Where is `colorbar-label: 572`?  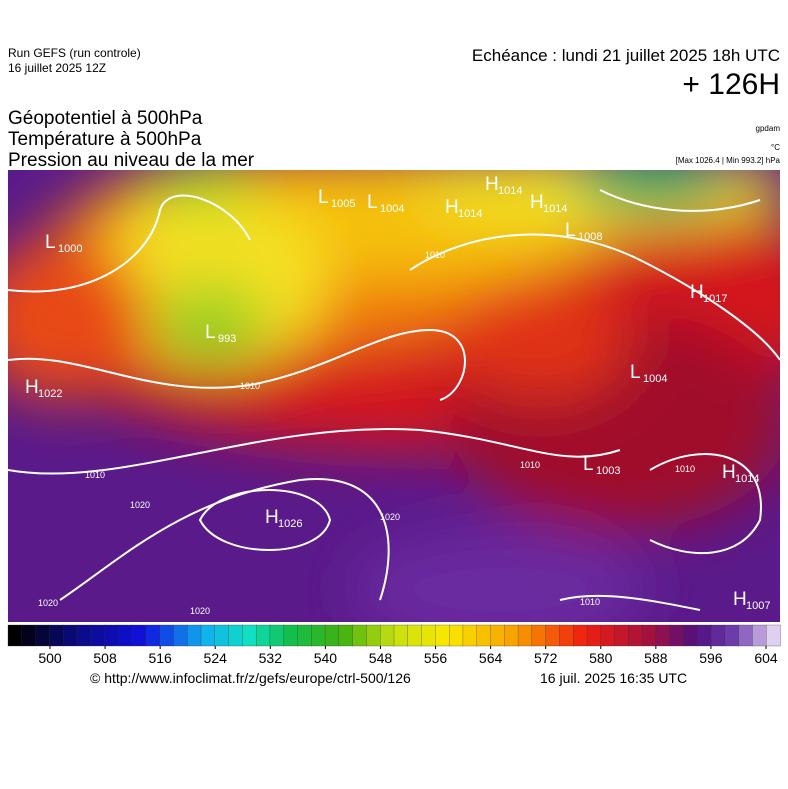
colorbar-label: 572 is located at coordinates (546, 658).